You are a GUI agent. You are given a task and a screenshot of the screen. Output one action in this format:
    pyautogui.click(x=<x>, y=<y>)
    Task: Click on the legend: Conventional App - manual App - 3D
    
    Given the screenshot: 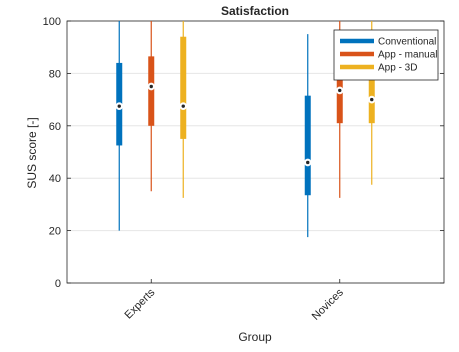 What is the action you would take?
    pyautogui.click(x=386, y=55)
    